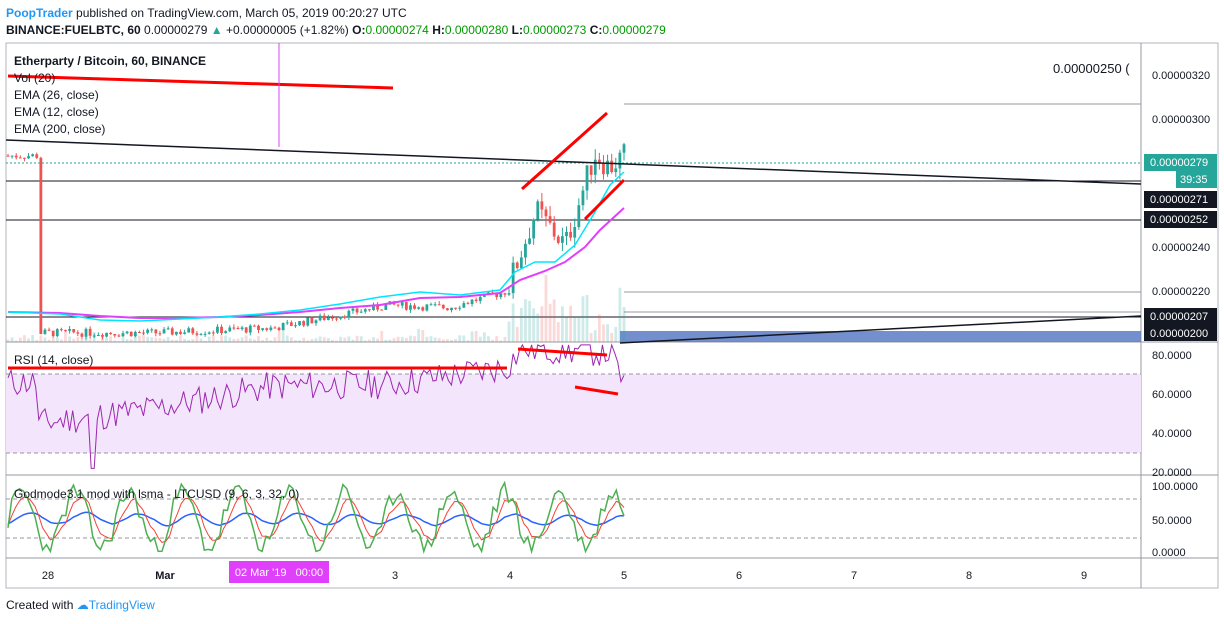  Describe the element at coordinates (53, 360) in the screenshot. I see `rsi-title: RSI (14, close)` at that location.